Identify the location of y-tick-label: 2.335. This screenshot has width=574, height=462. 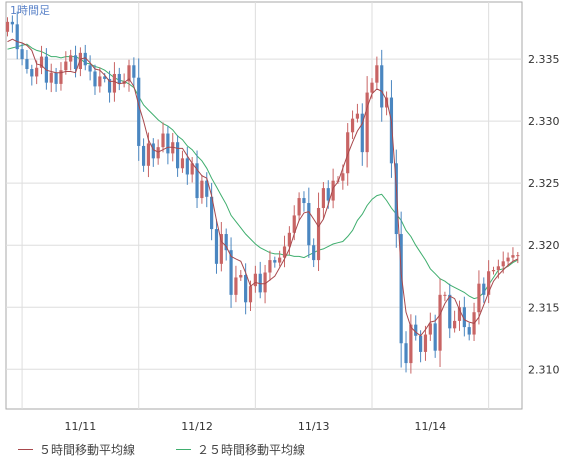
(544, 59).